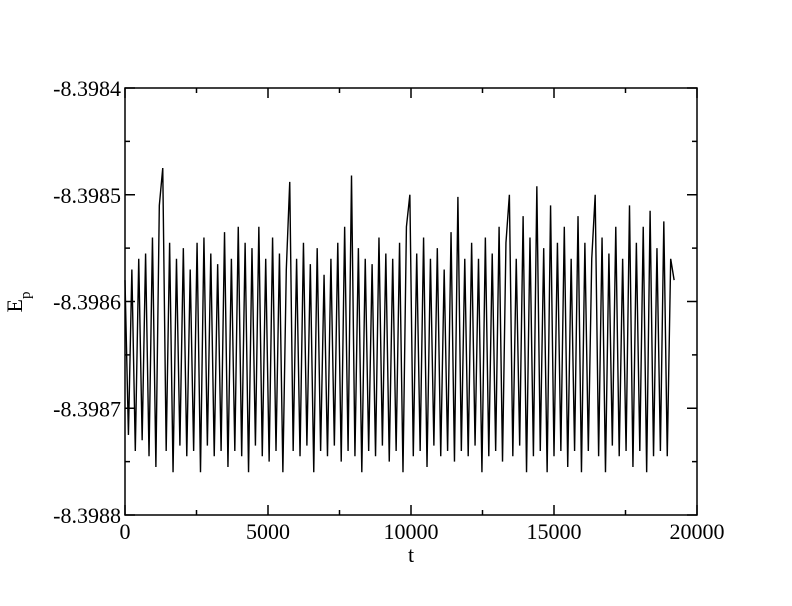 Image resolution: width=792 pixels, height=606 pixels. What do you see at coordinates (268, 531) in the screenshot?
I see `x-tick-label: 5000` at bounding box center [268, 531].